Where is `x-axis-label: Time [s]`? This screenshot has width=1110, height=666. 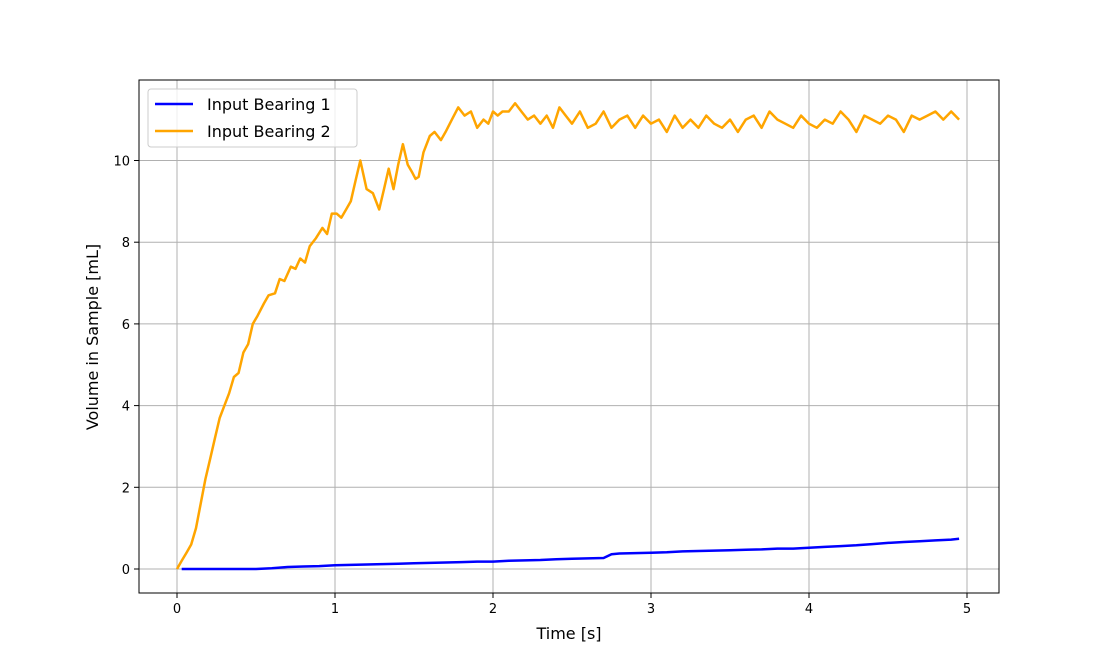 x-axis-label: Time [s] is located at coordinates (568, 633).